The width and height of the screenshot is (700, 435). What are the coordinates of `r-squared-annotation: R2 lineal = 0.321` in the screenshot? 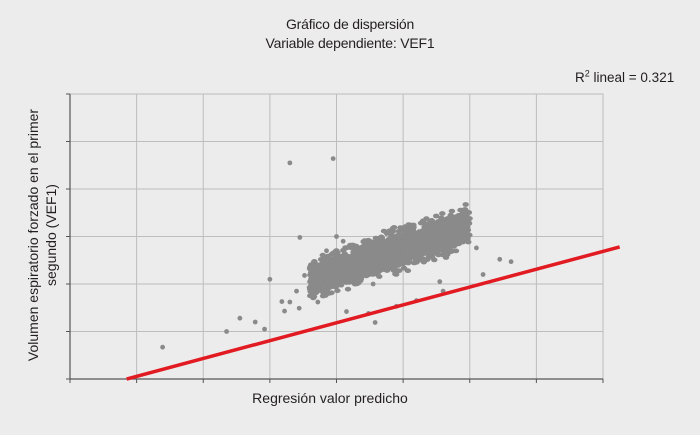 It's located at (625, 76).